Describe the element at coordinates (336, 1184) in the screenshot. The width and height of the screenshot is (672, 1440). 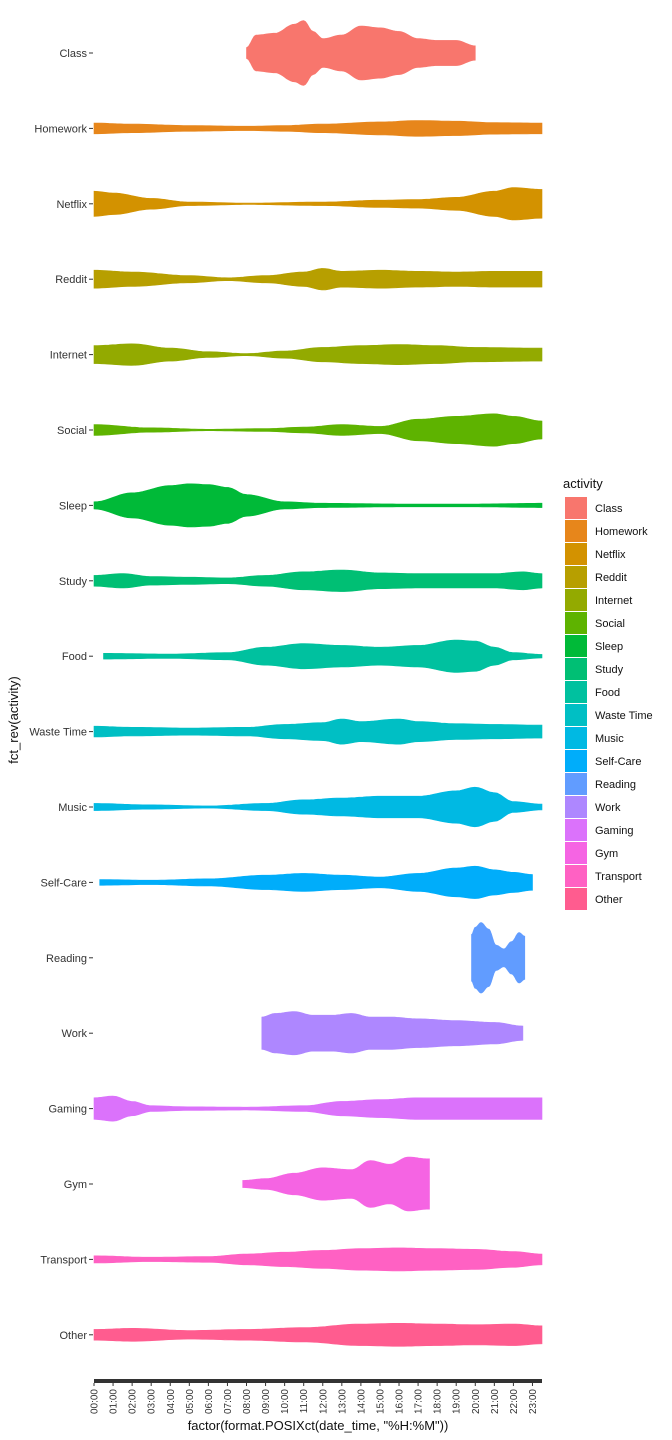
I see `violin-gym` at that location.